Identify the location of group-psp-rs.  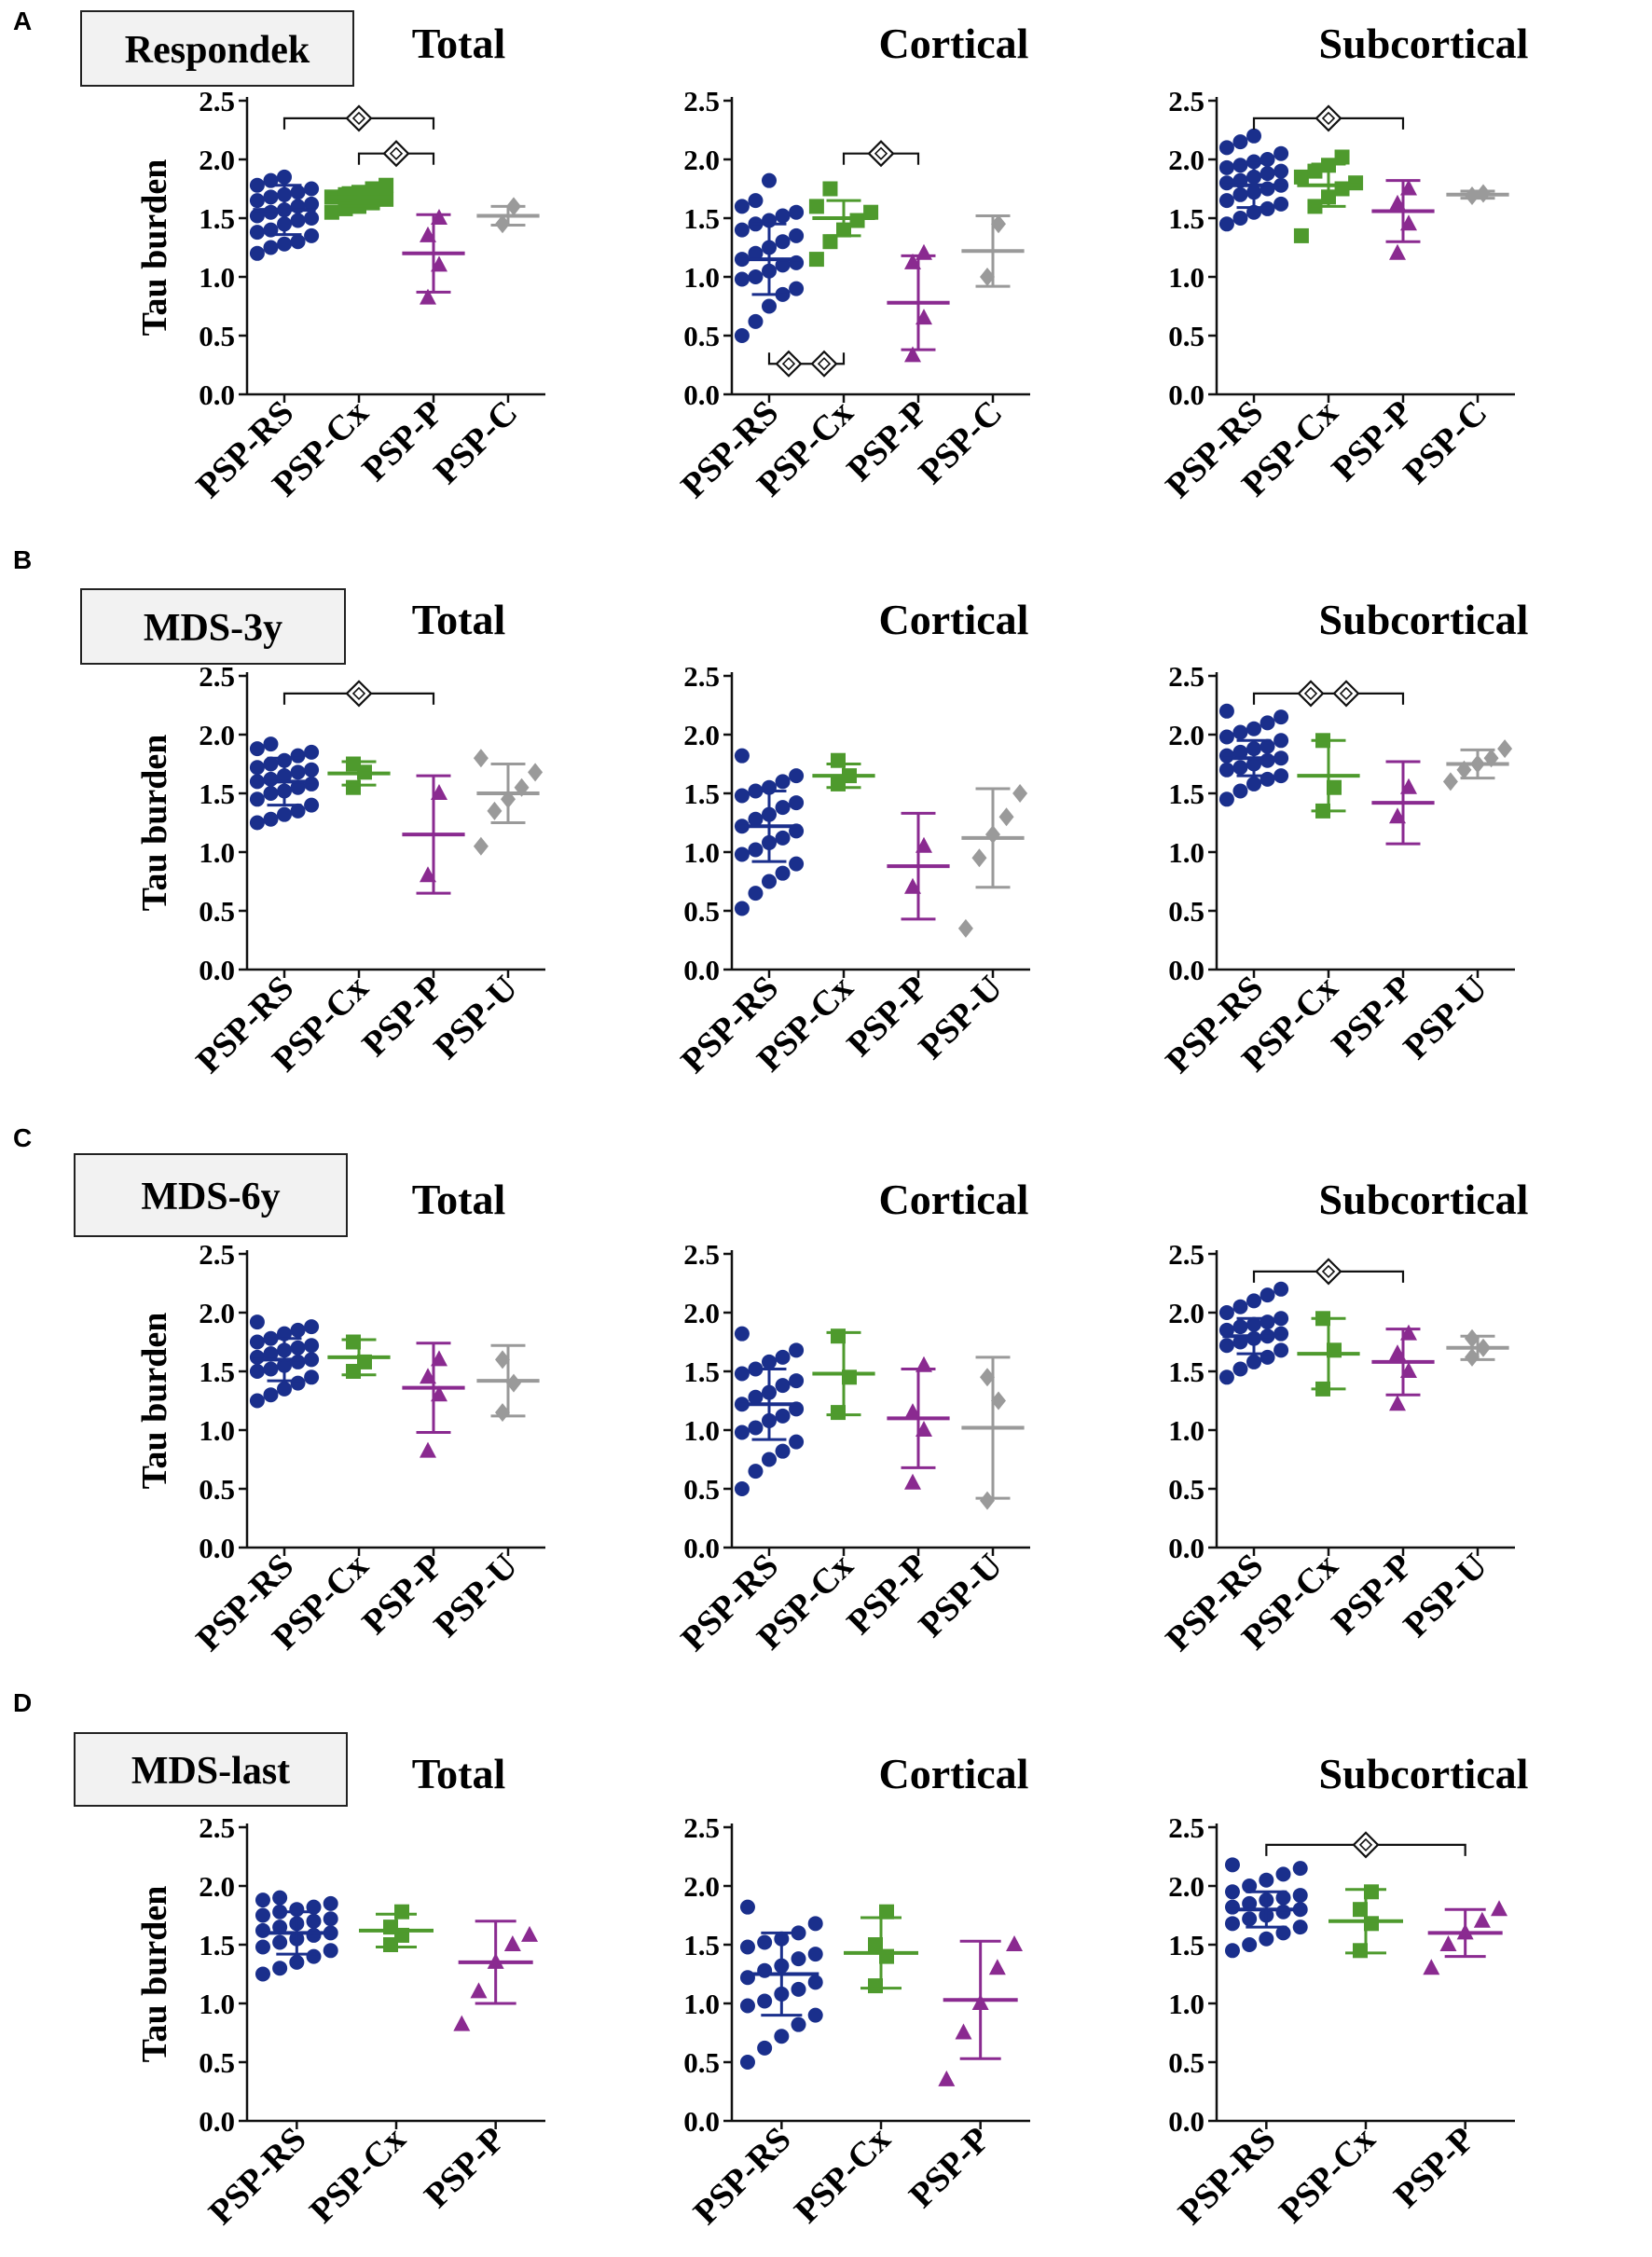
(285, 784).